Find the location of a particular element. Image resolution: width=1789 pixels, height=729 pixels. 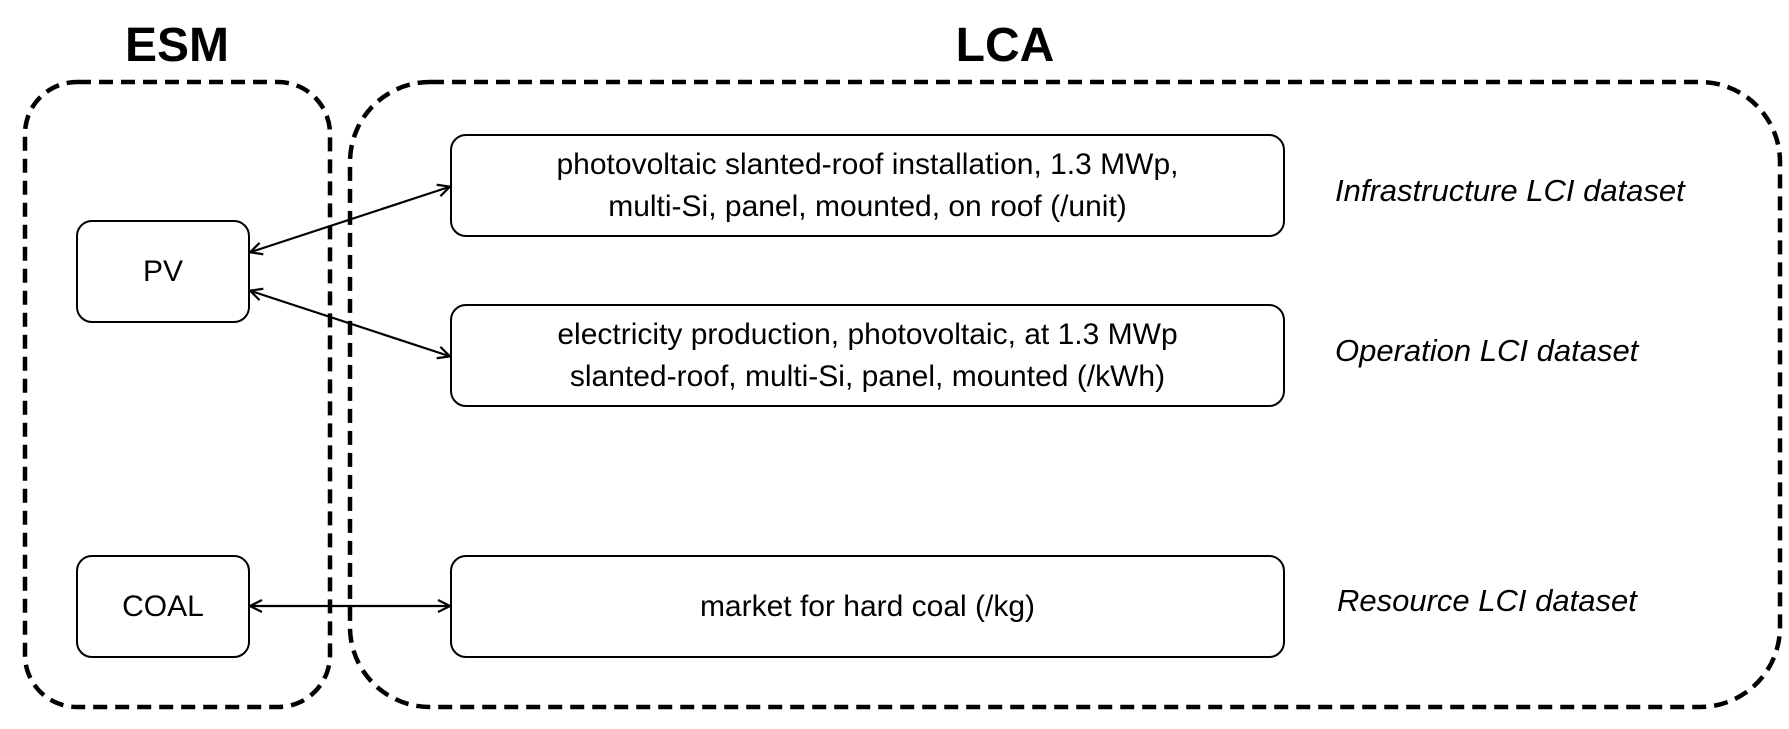

esm-group-title: ESM is located at coordinates (176, 45).